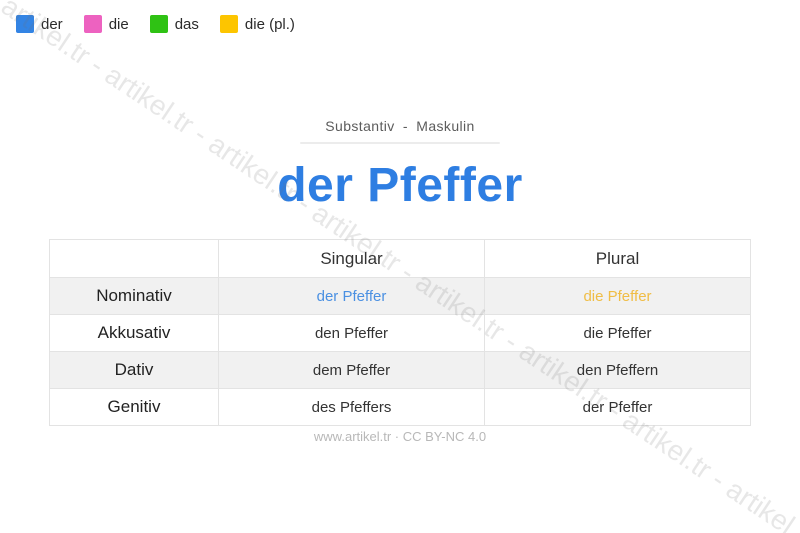 The image size is (800, 533). I want to click on singular-value: dem Pfeffer, so click(351, 370).